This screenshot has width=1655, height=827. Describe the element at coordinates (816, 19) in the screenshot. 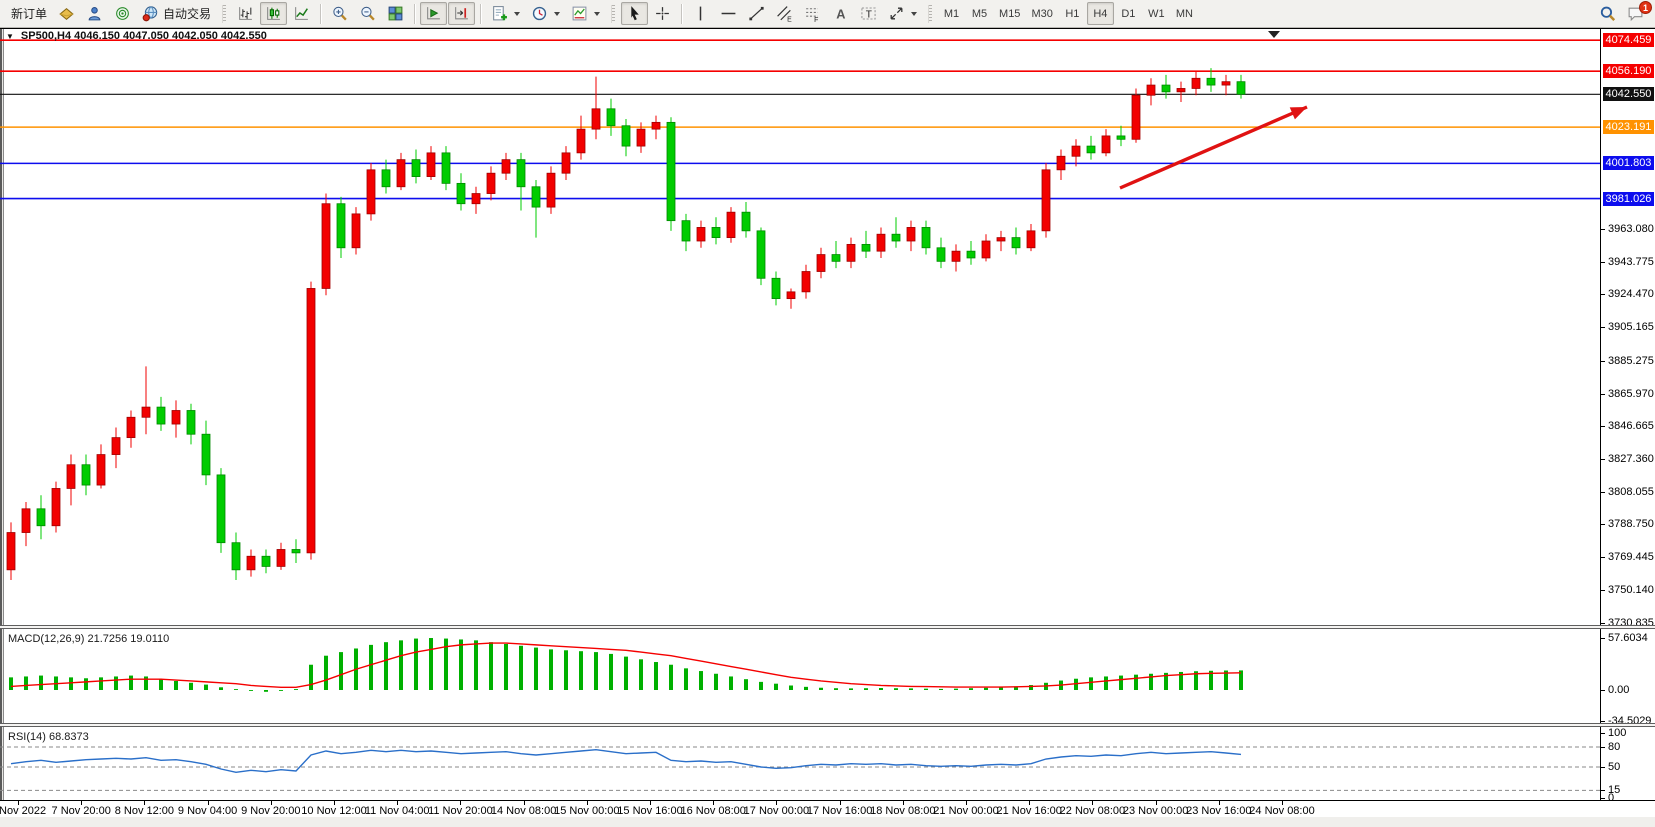

I see `svg-text: F` at that location.